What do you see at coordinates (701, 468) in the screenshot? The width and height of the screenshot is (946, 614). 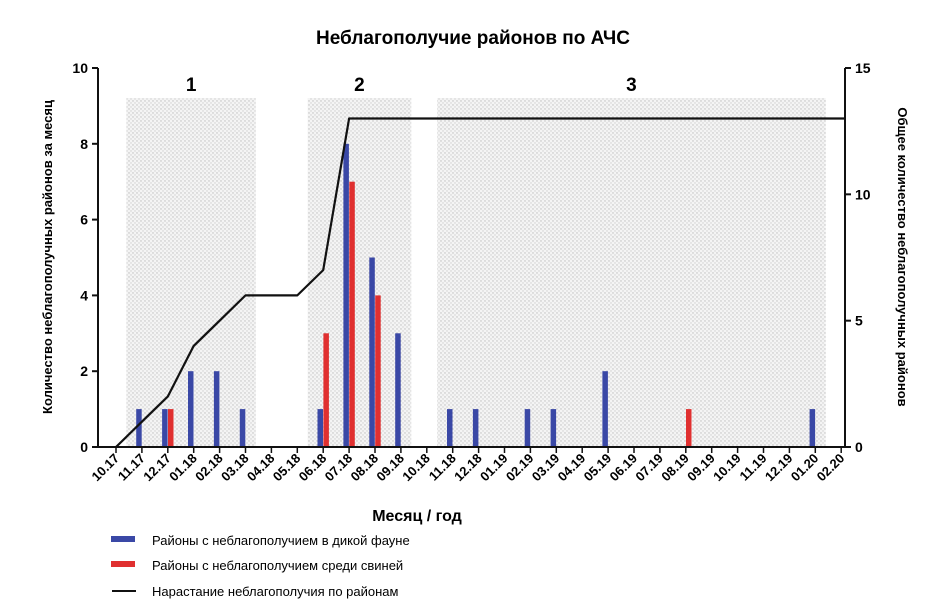 I see `x-tick-label: 09.19` at bounding box center [701, 468].